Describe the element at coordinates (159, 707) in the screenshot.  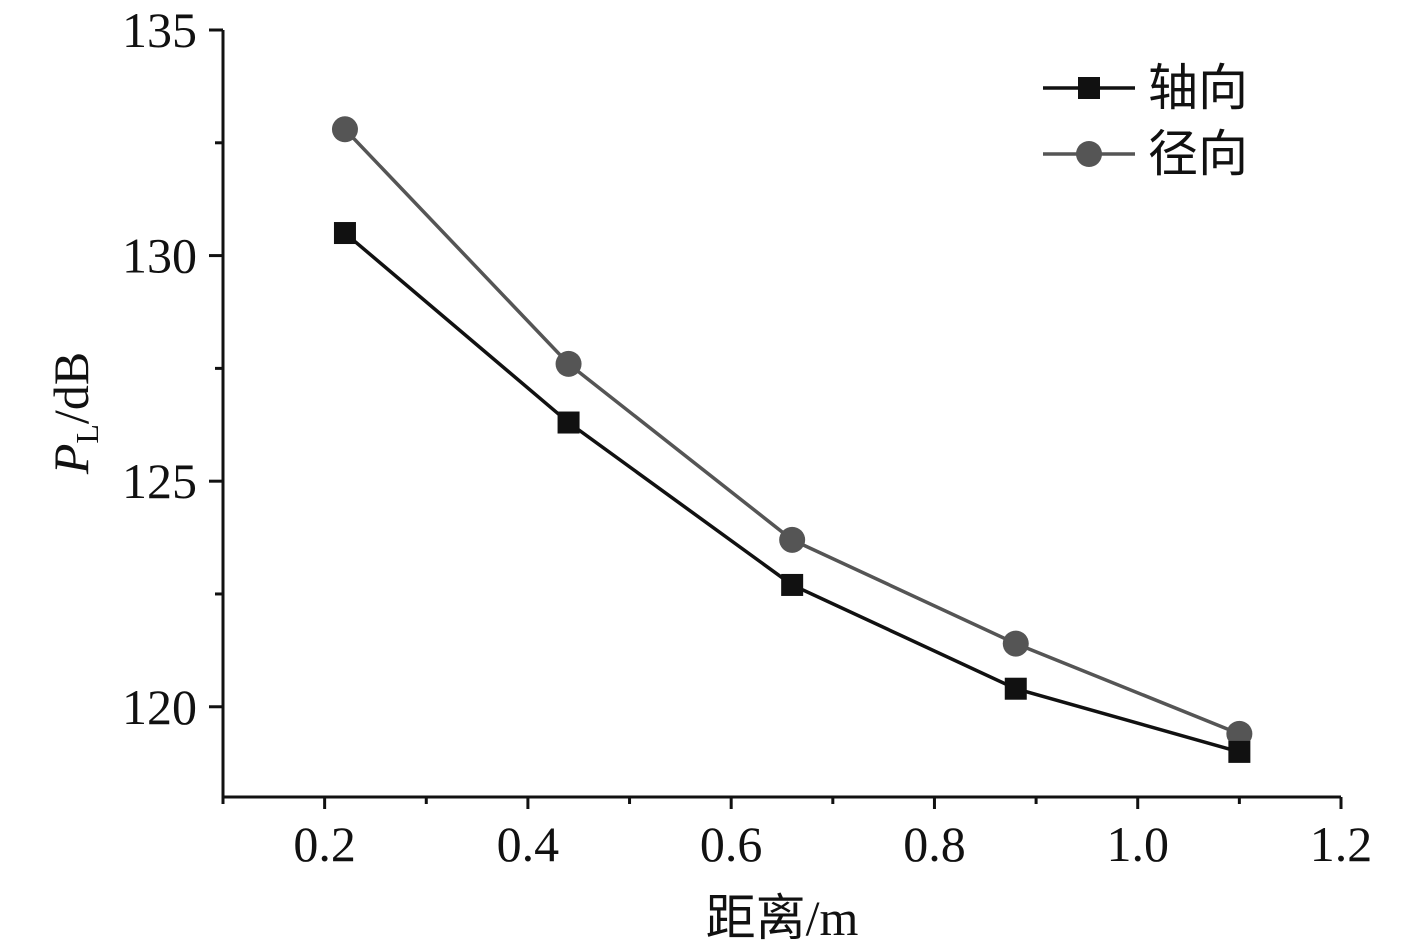
I see `y-tick-label: 120` at that location.